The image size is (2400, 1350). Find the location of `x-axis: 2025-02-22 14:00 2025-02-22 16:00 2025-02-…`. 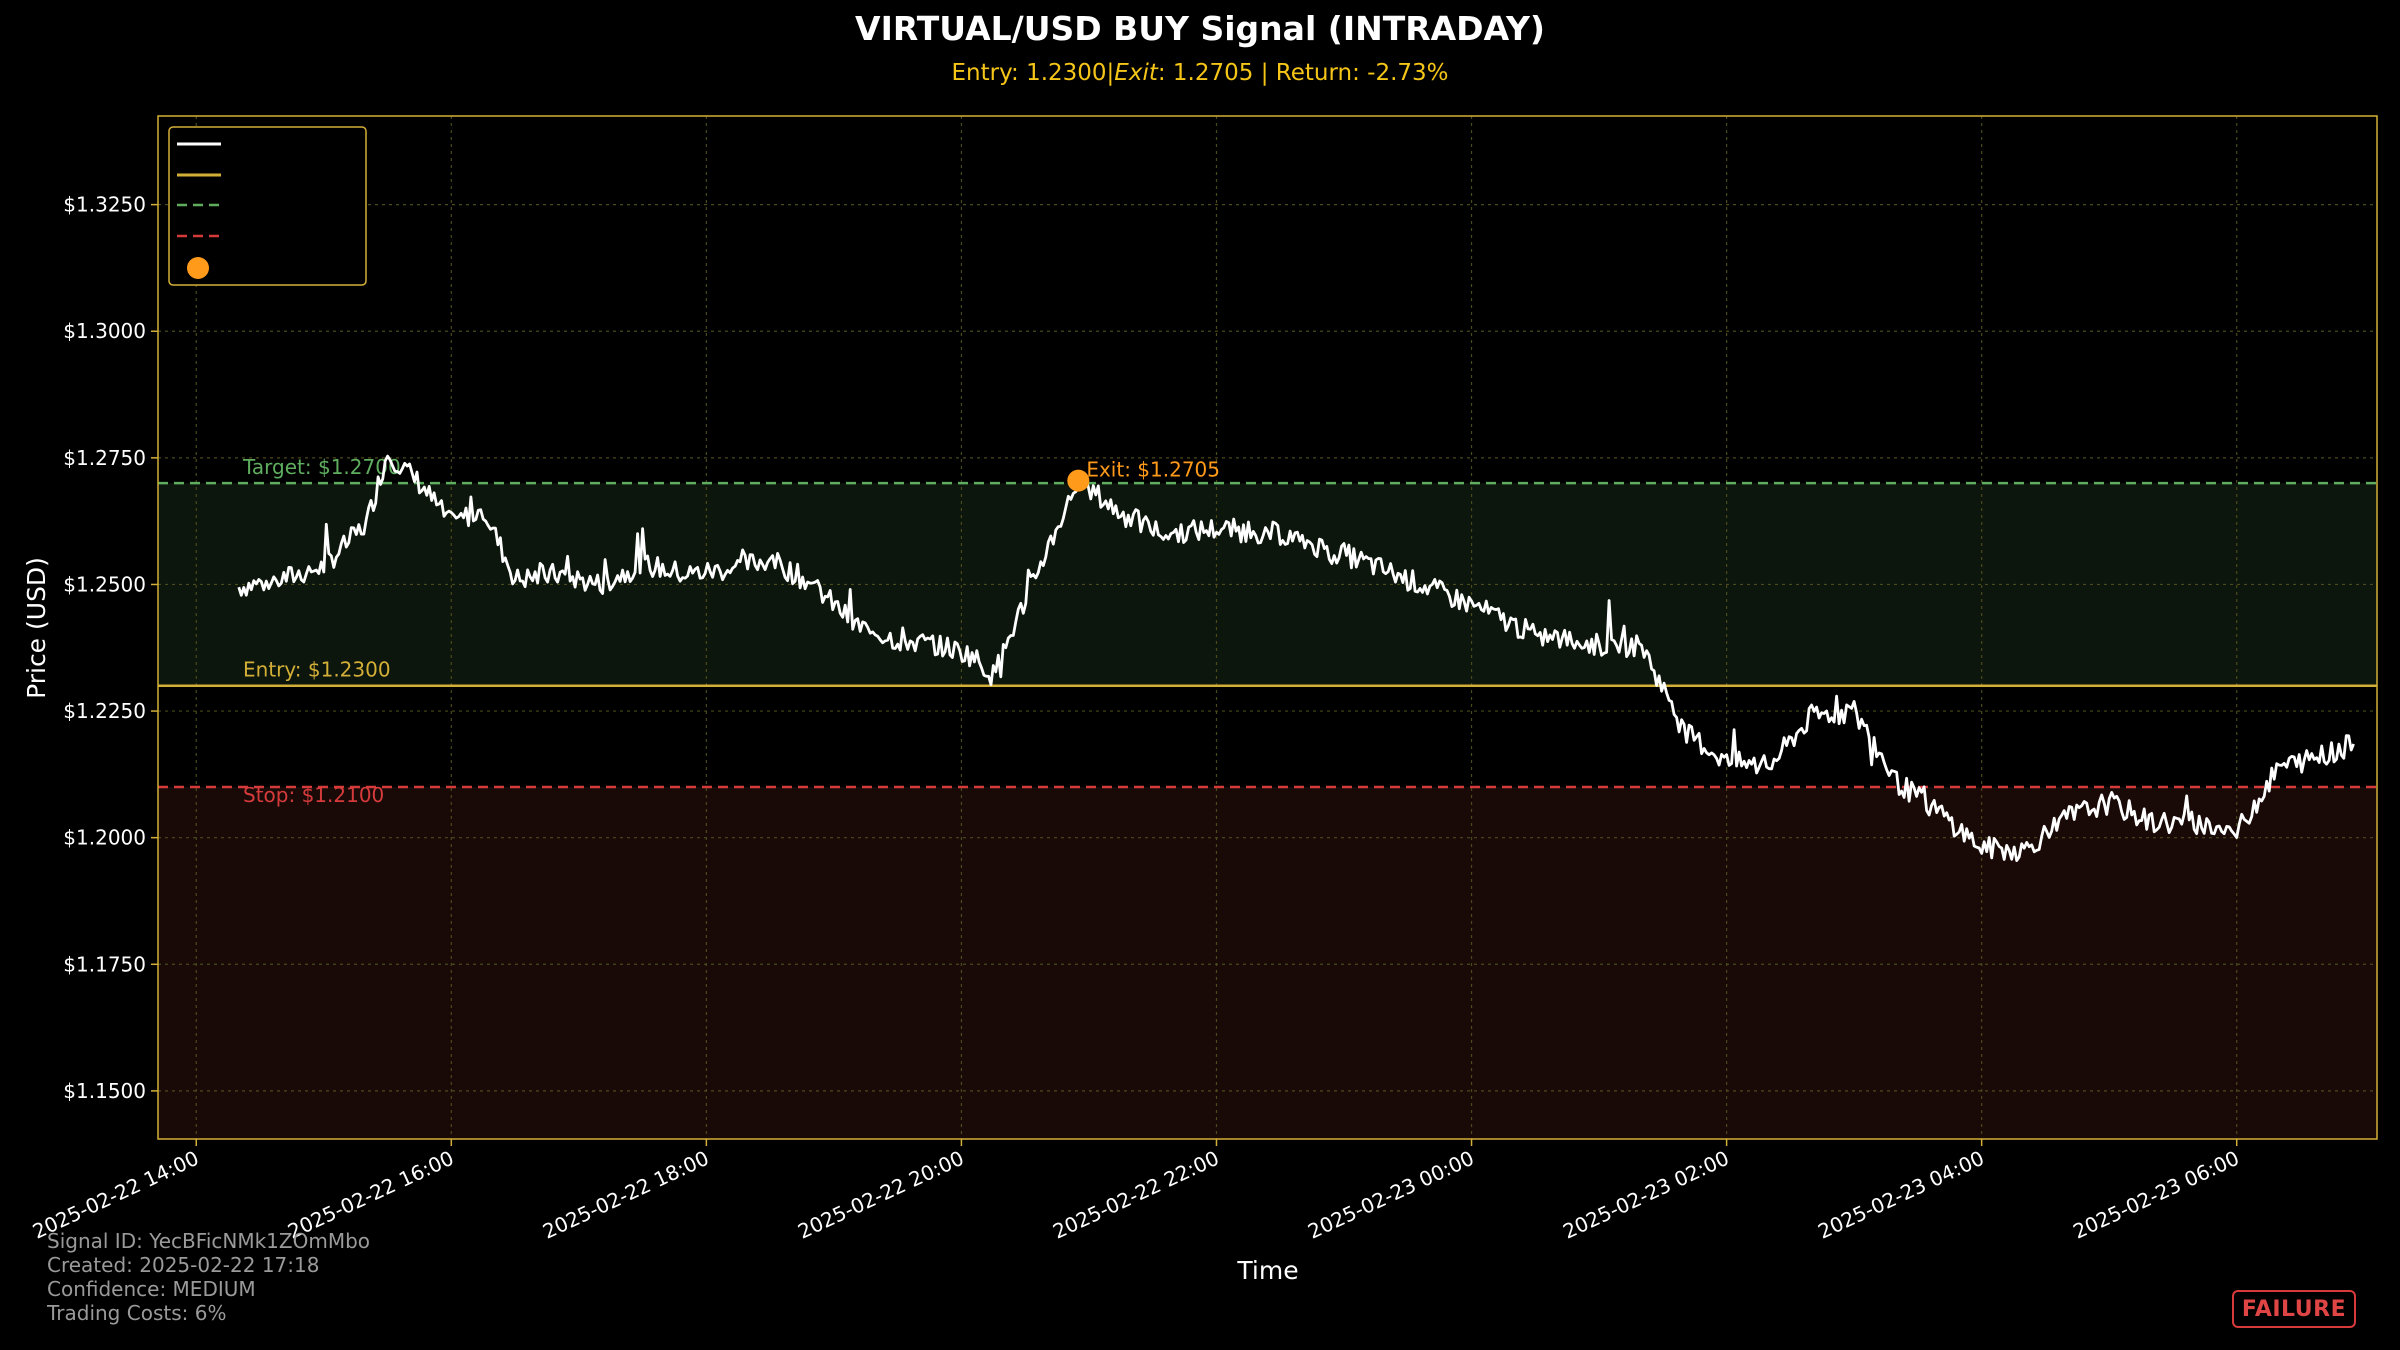

x-axis: 2025-02-22 14:00 2025-02-22 16:00 2025-02-… is located at coordinates (1136, 1191).